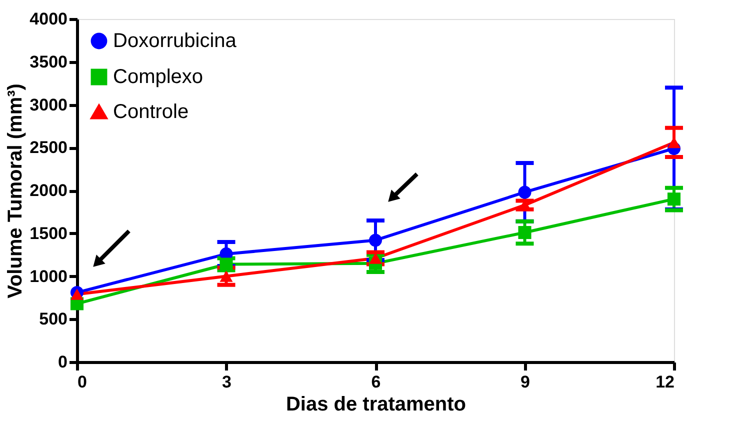  Describe the element at coordinates (665, 382) in the screenshot. I see `x-tick-label: 12` at that location.